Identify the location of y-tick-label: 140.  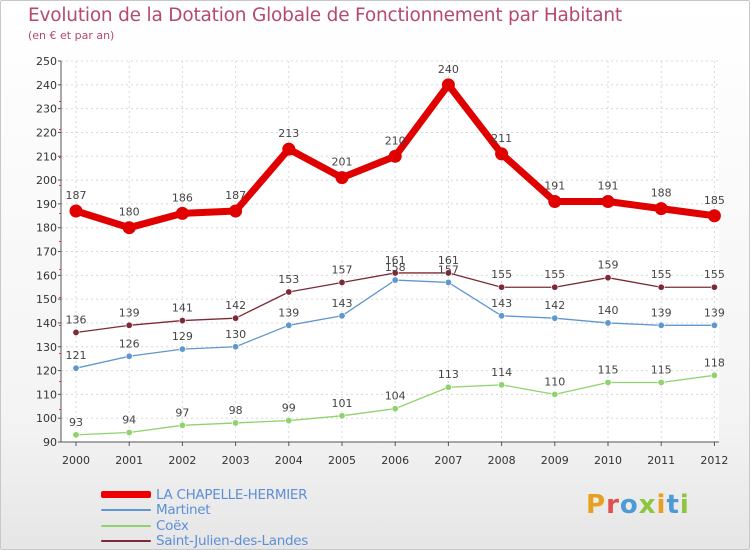
(46, 323).